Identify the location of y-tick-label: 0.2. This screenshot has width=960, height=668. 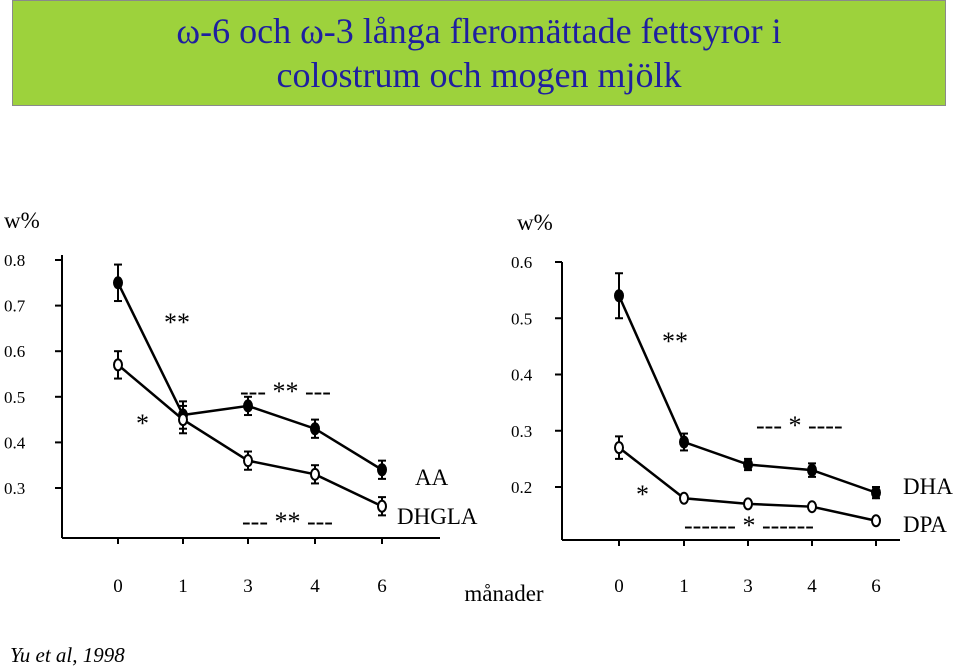
(521, 487).